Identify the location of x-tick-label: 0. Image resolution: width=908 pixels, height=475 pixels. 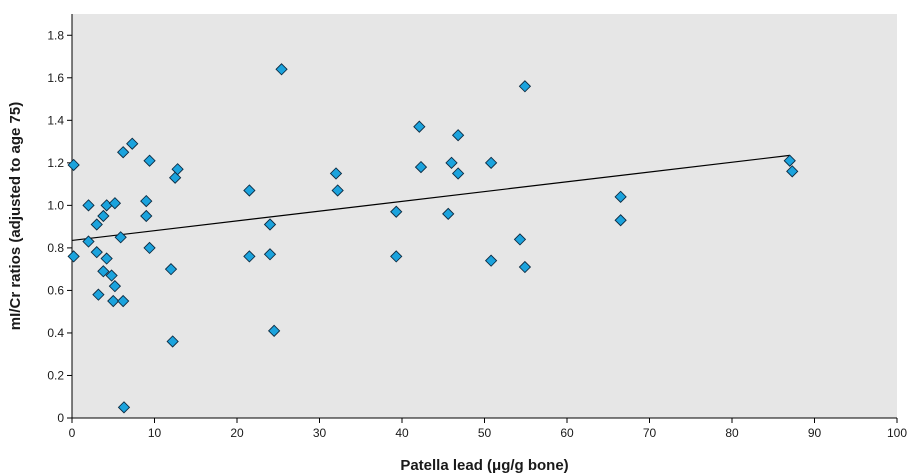
(72, 433).